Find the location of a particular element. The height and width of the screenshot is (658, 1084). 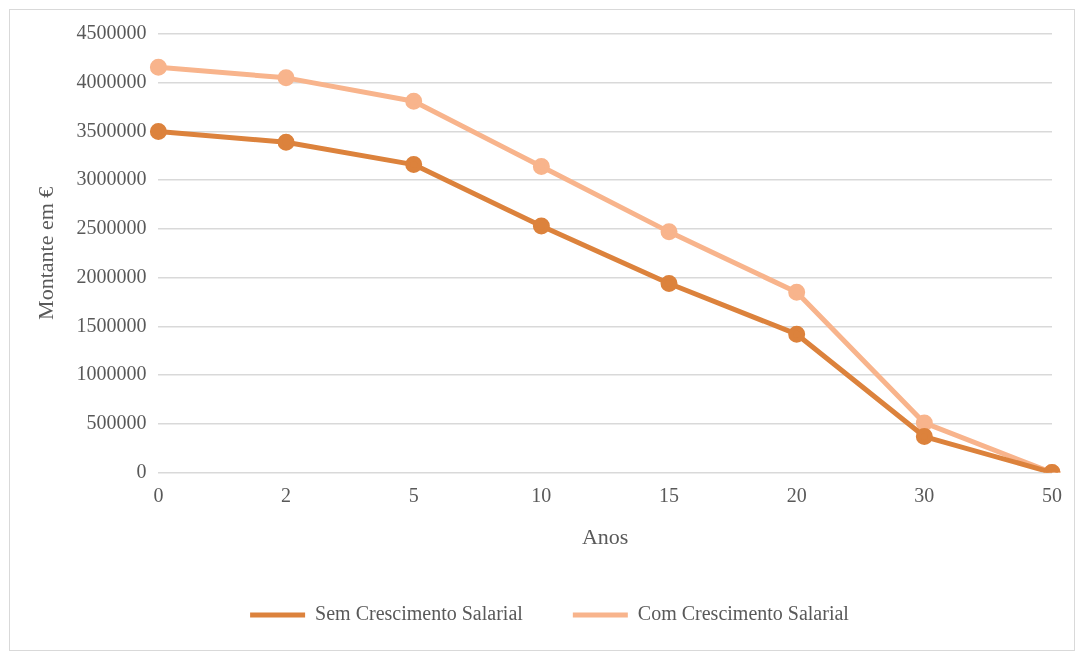

x-tick-label: 30 is located at coordinates (924, 494).